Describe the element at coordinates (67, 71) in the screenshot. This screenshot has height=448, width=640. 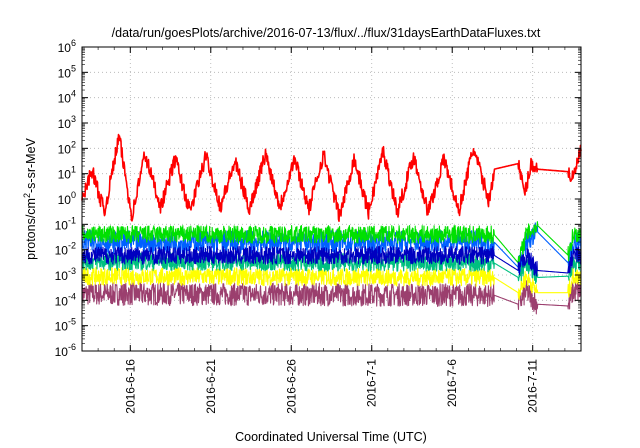
I see `y-tick-label: 10⁵` at that location.